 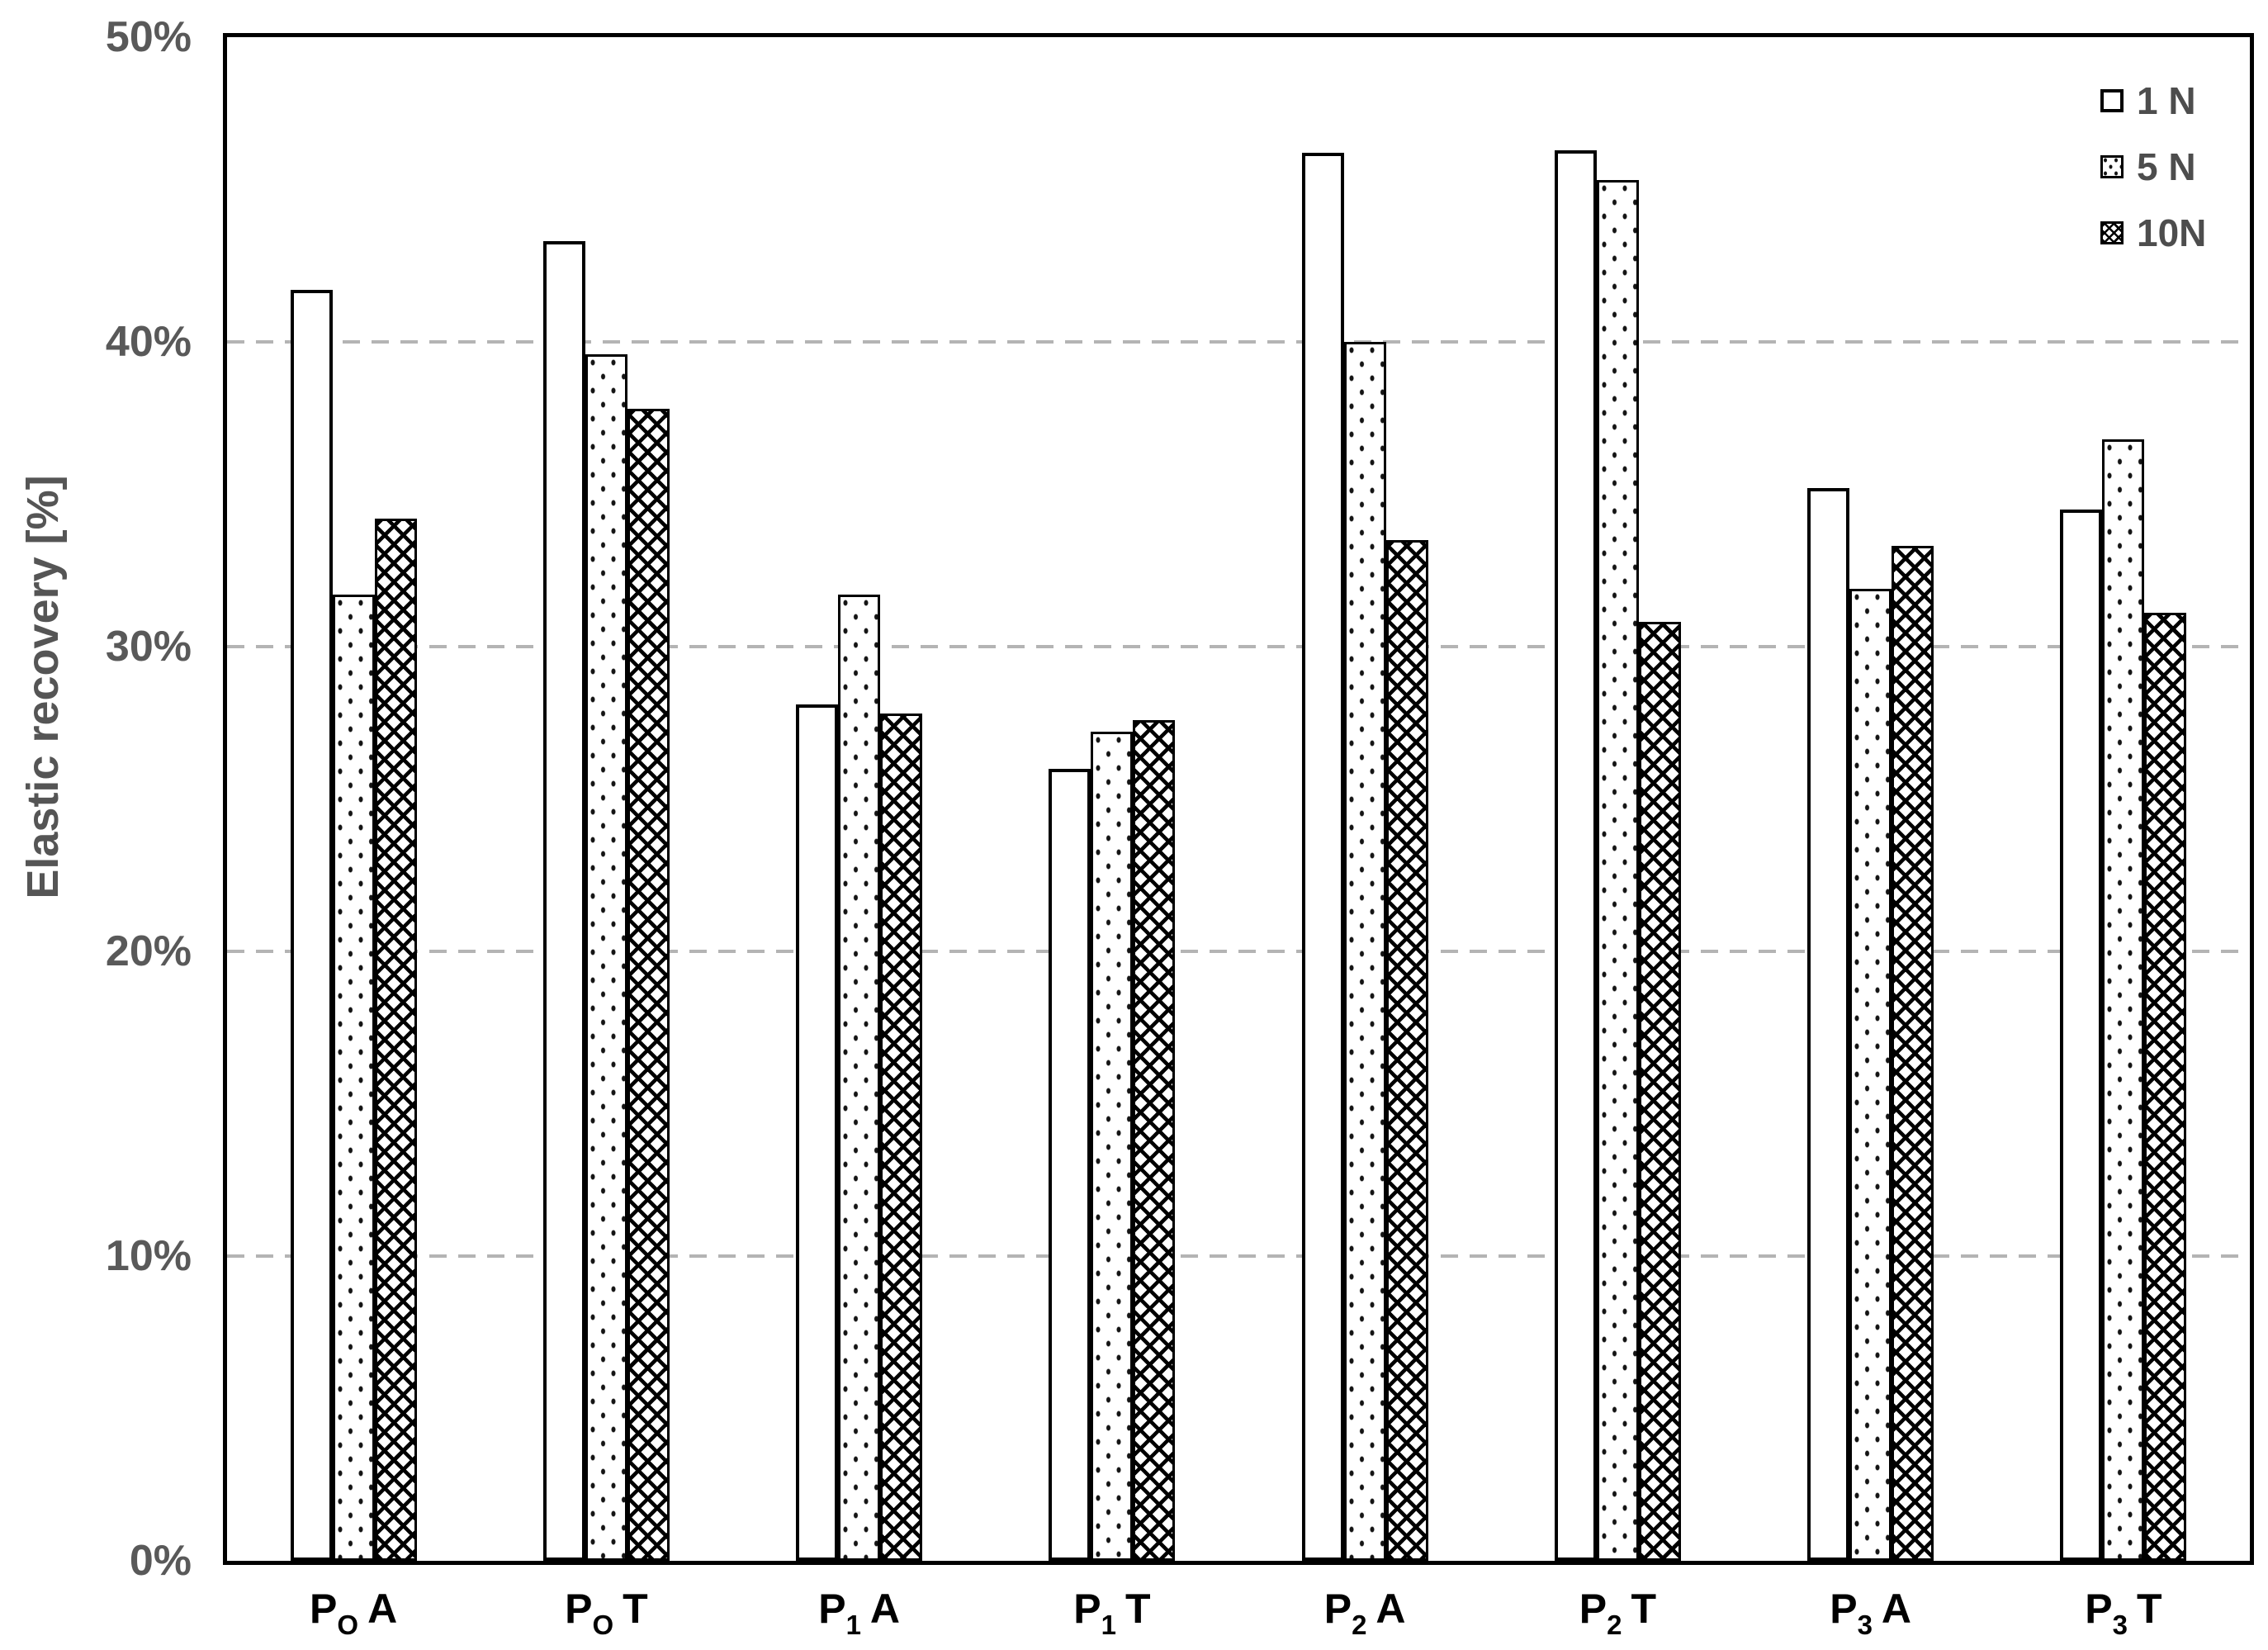 What do you see at coordinates (2112, 233) in the screenshot?
I see `legend-swatch-crosshatch` at bounding box center [2112, 233].